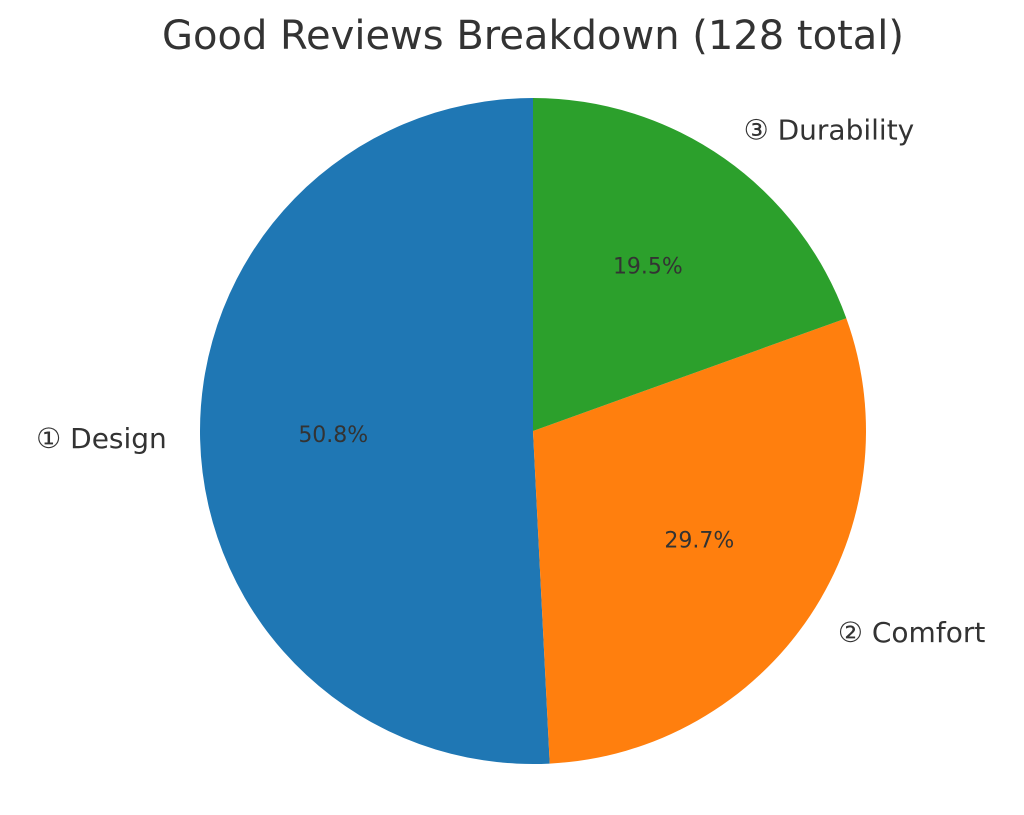 This screenshot has height=815, width=1024. What do you see at coordinates (690, 264) in the screenshot?
I see `pie-slice` at bounding box center [690, 264].